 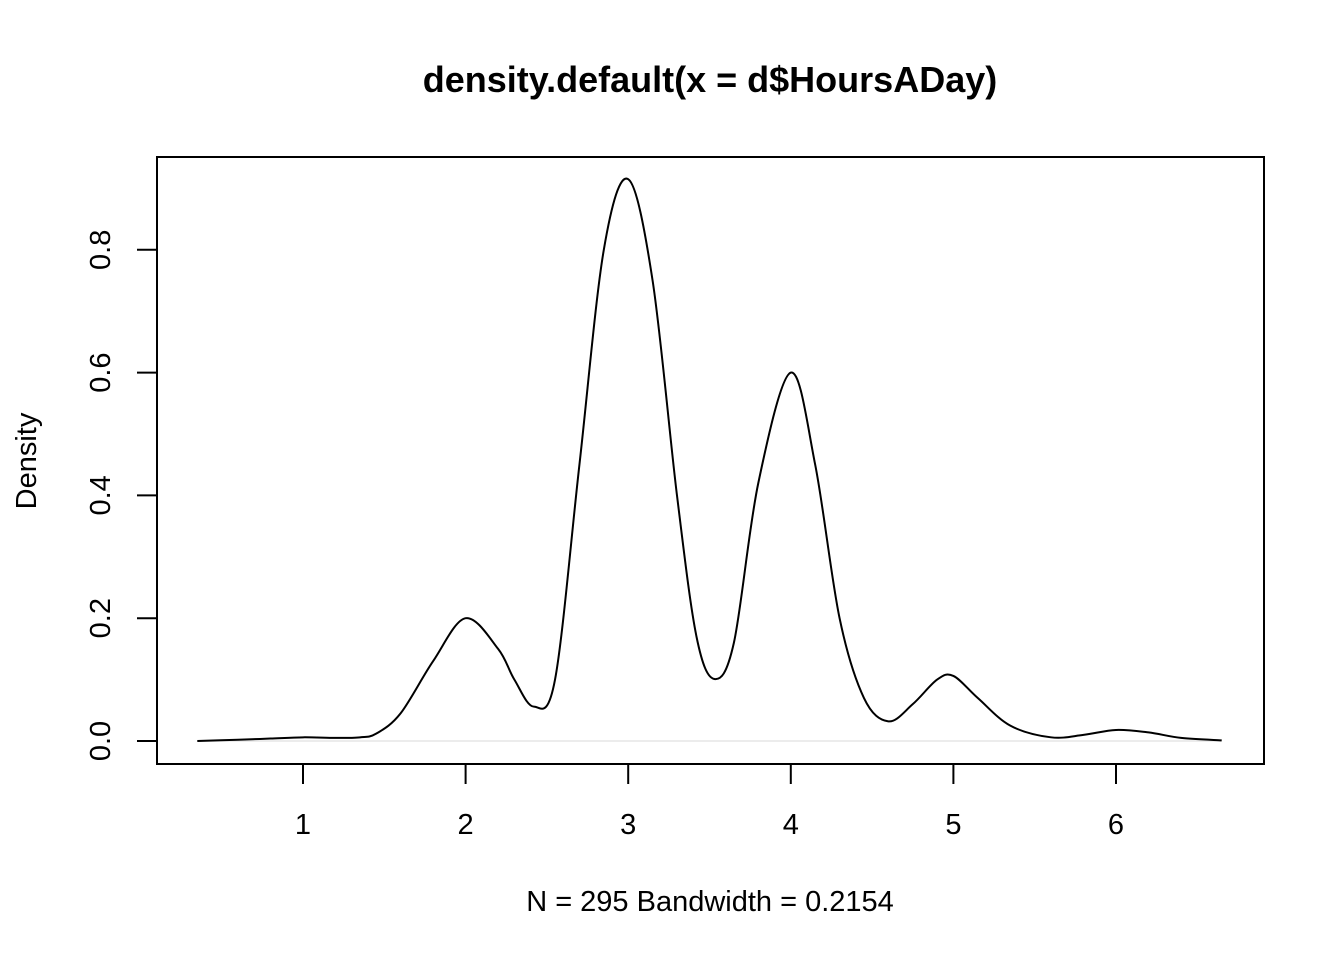 What do you see at coordinates (466, 825) in the screenshot?
I see `x-tick-label: 2` at bounding box center [466, 825].